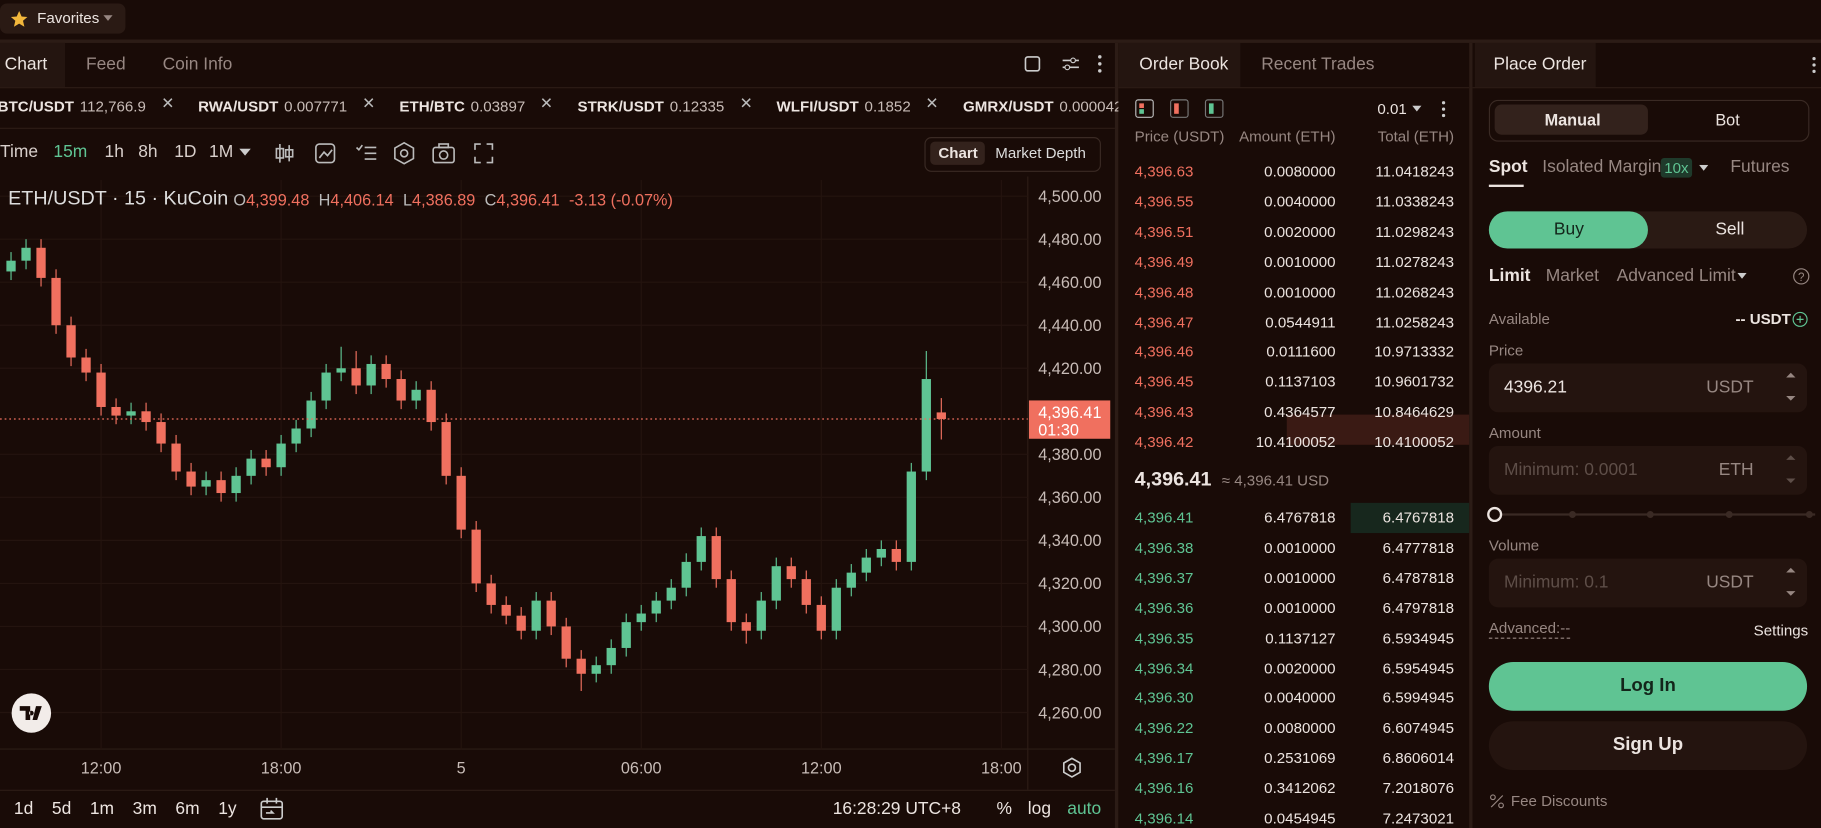  What do you see at coordinates (1781, 630) in the screenshot?
I see `settings-link: Settings` at bounding box center [1781, 630].